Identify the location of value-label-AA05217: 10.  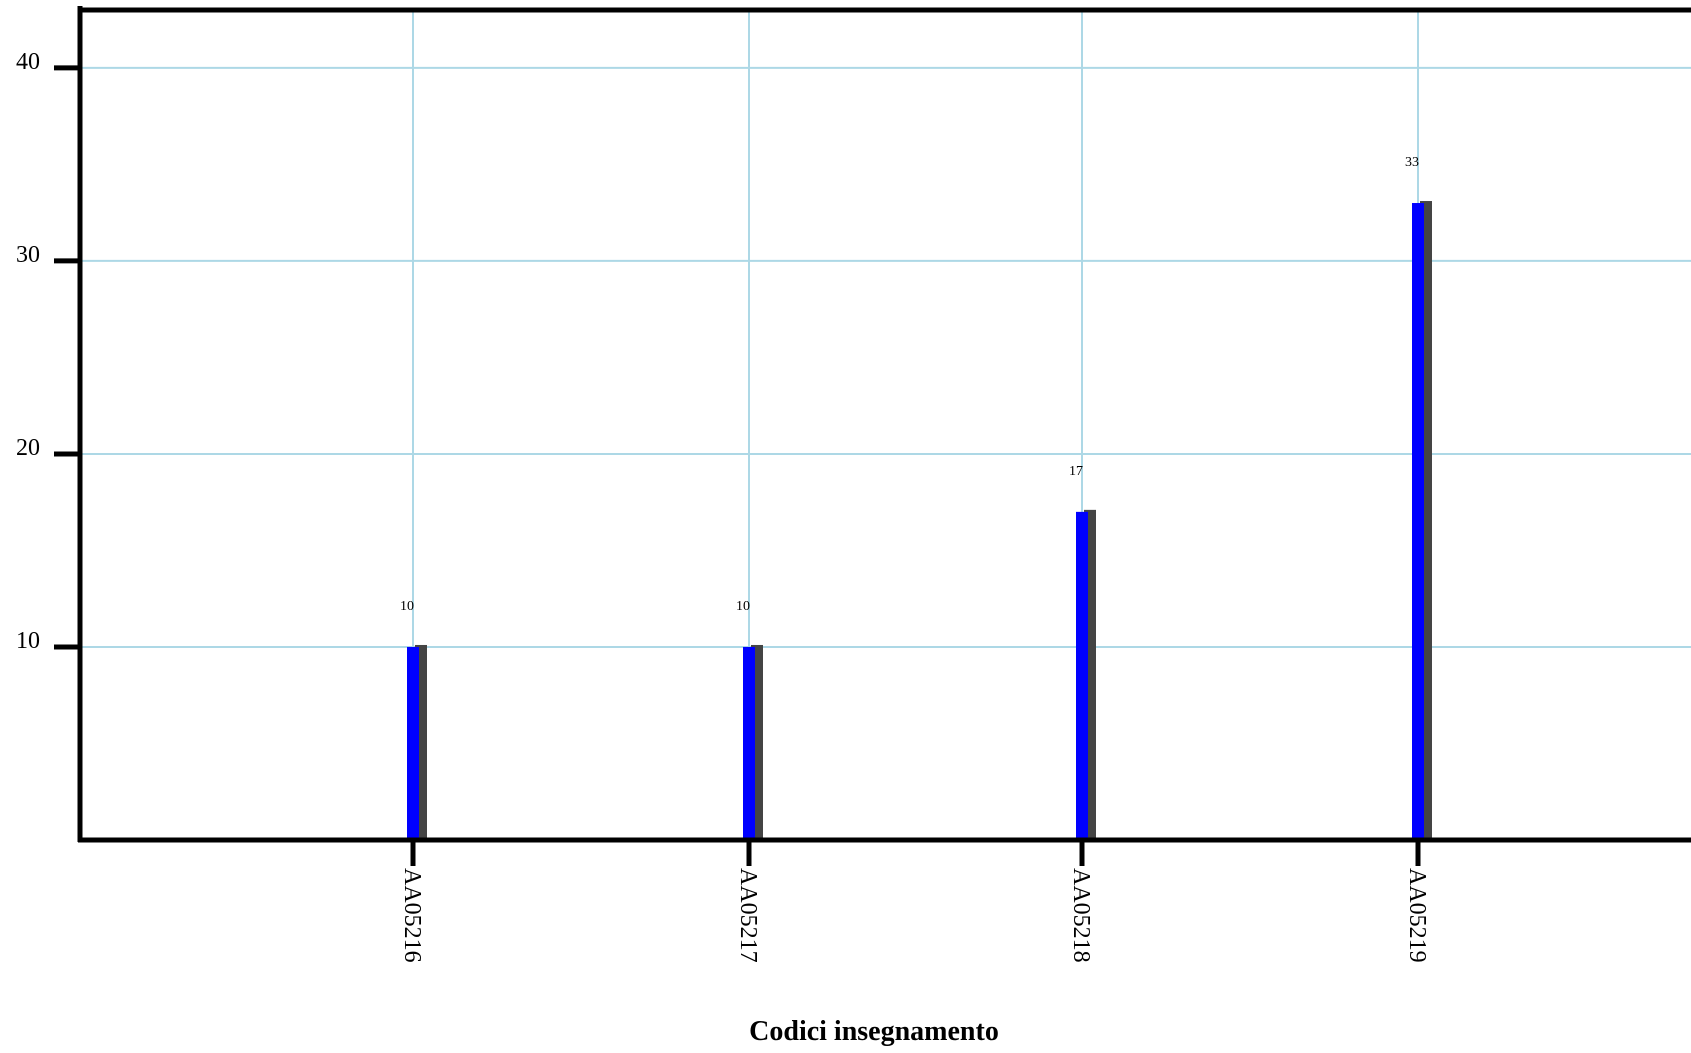
(743, 606).